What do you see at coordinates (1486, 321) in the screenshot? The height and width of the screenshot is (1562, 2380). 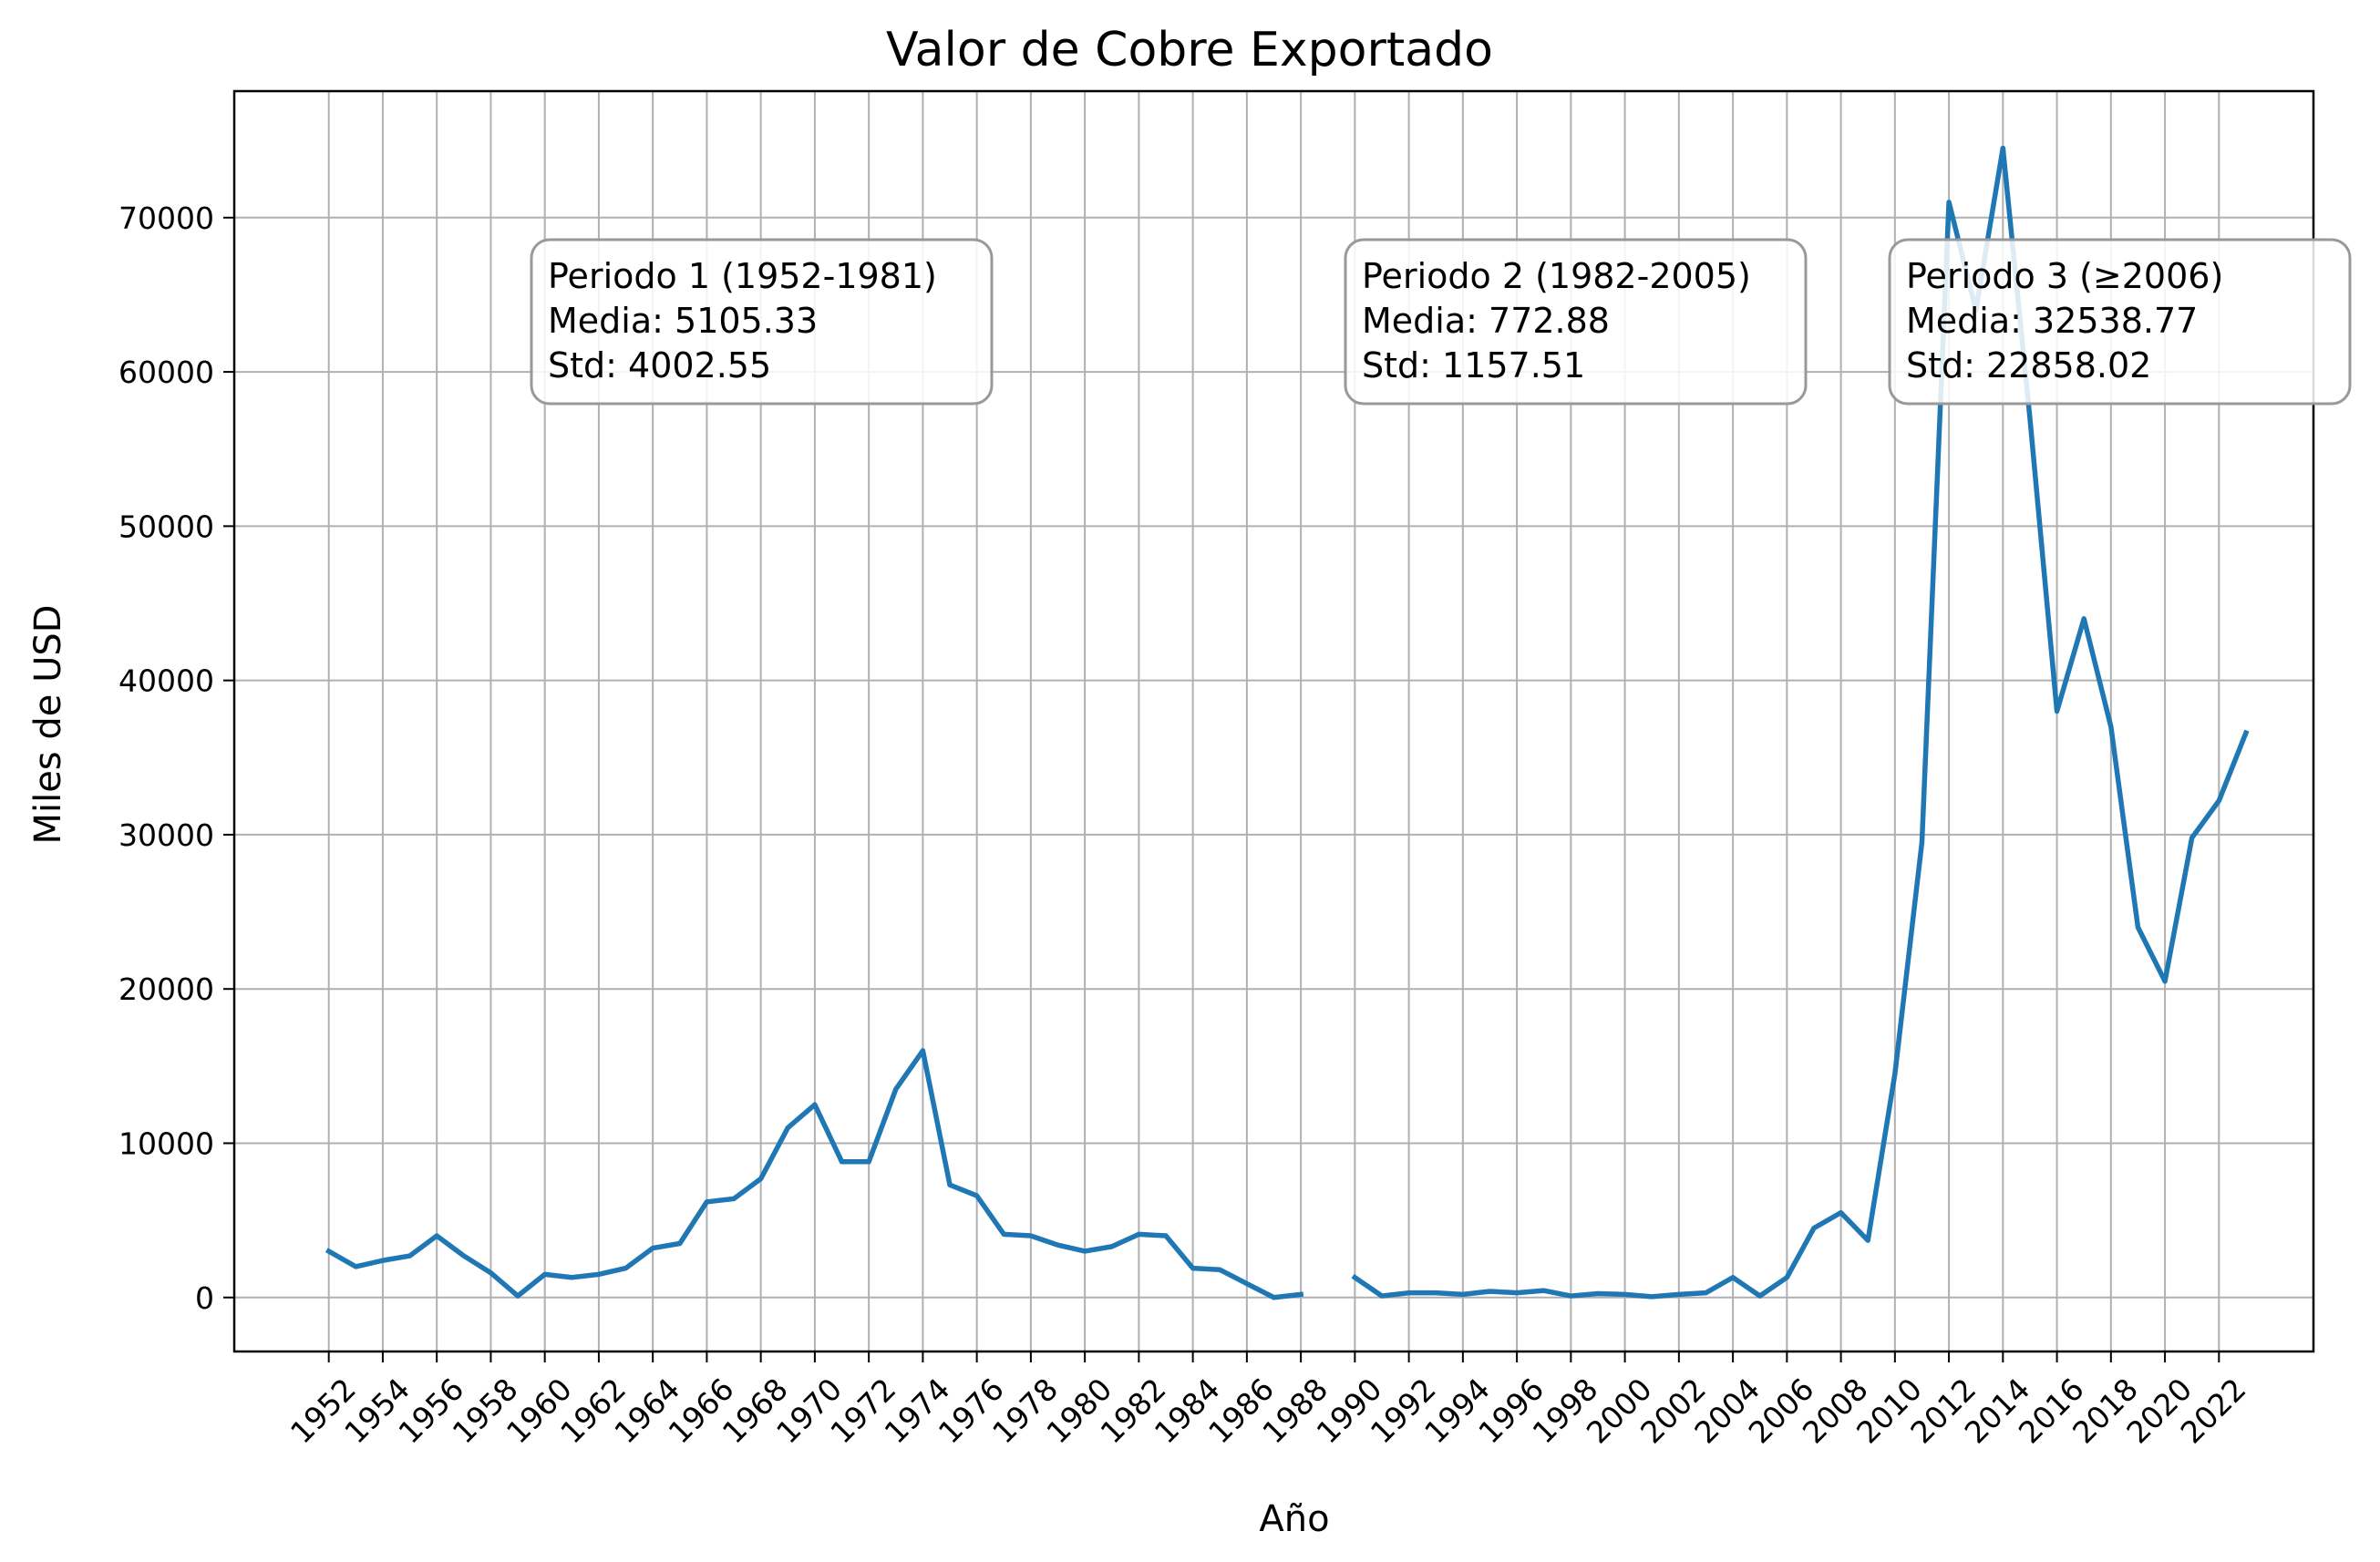 I see `annotation-line: Media: 772.88` at bounding box center [1486, 321].